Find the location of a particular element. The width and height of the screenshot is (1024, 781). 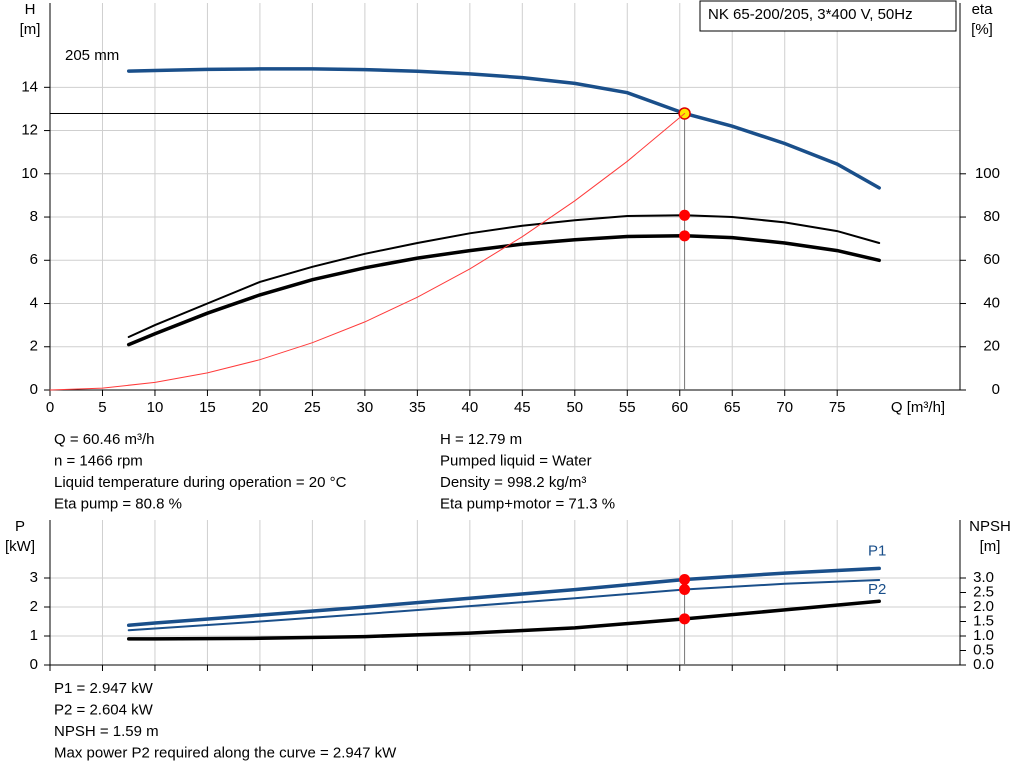

x-tick-label: 0 is located at coordinates (50, 407).